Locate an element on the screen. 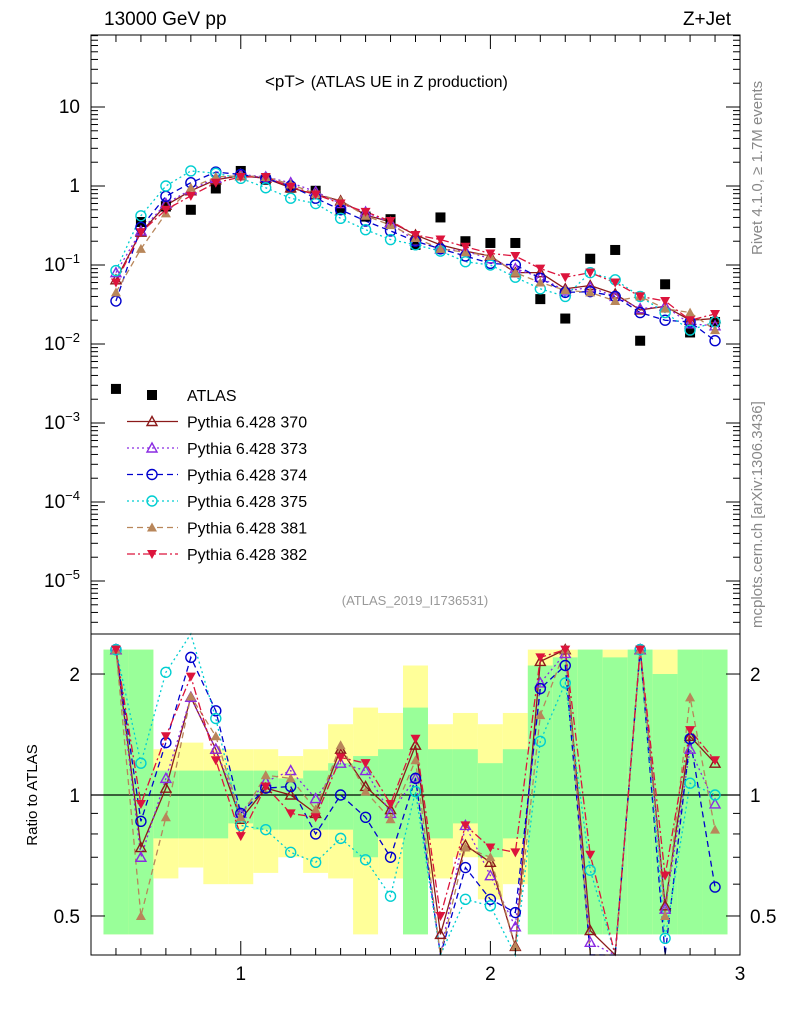 The height and width of the screenshot is (1024, 786). legend-label: Pythia 6.428 374 is located at coordinates (247, 476).